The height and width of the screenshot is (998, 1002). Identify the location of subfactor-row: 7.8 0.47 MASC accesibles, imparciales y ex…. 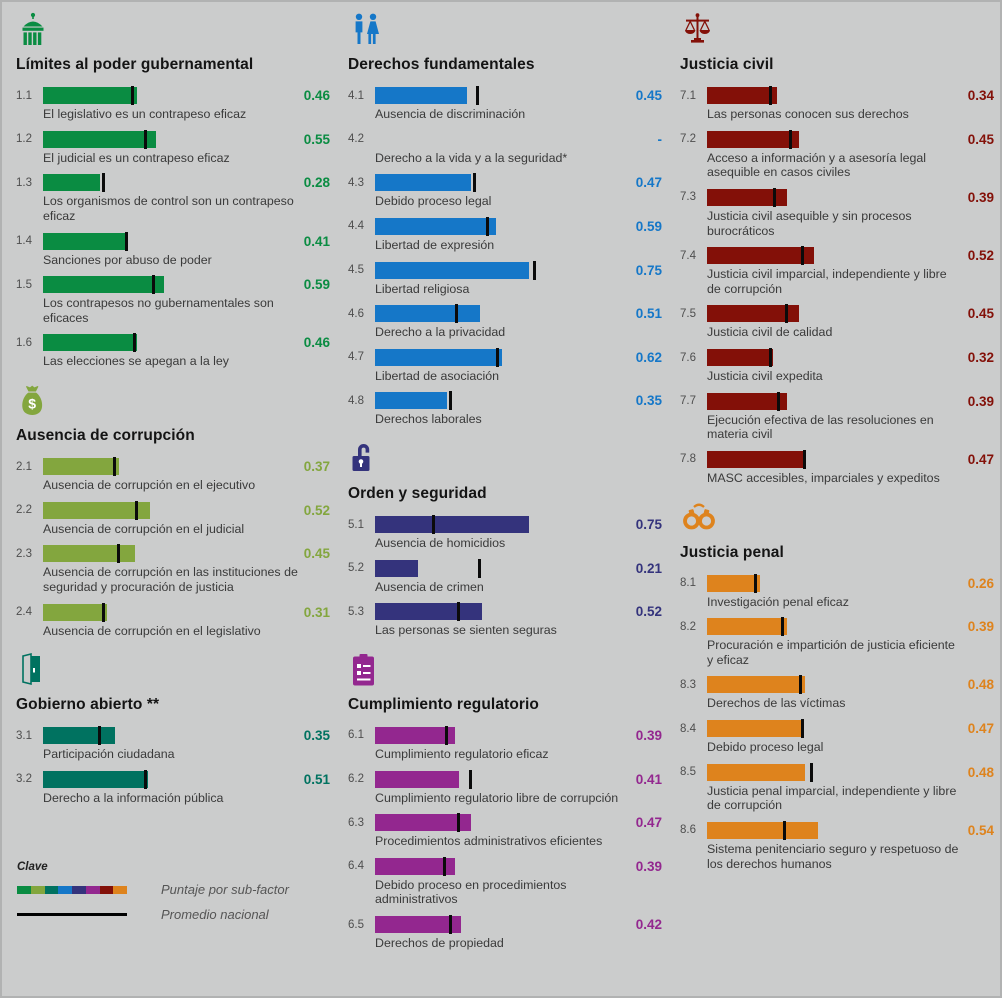
(837, 467).